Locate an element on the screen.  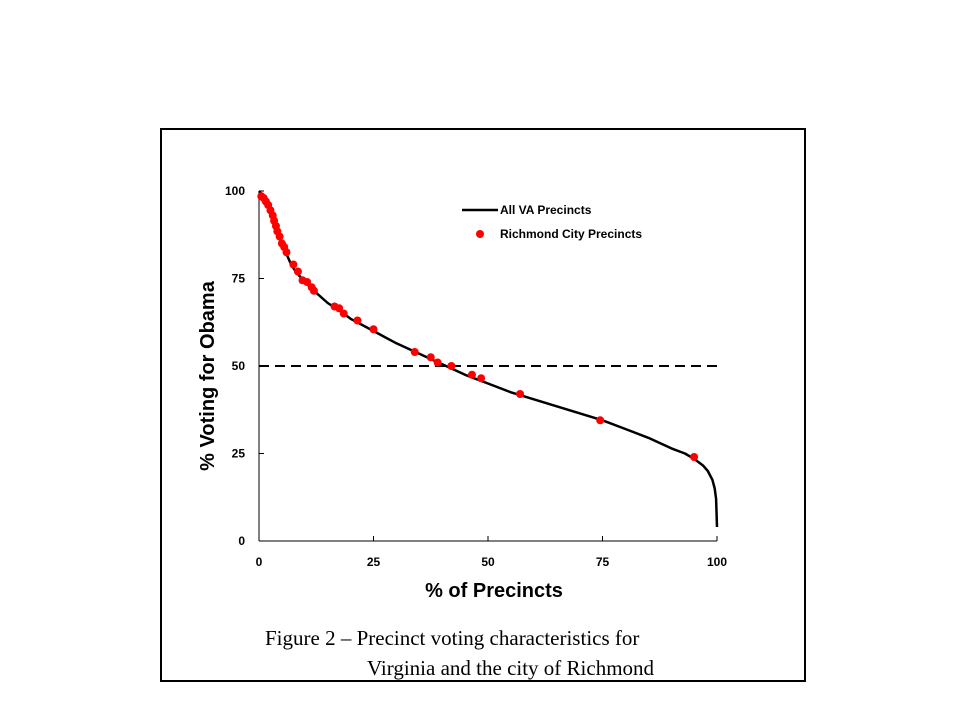
x-tick-label: 0 is located at coordinates (259, 562).